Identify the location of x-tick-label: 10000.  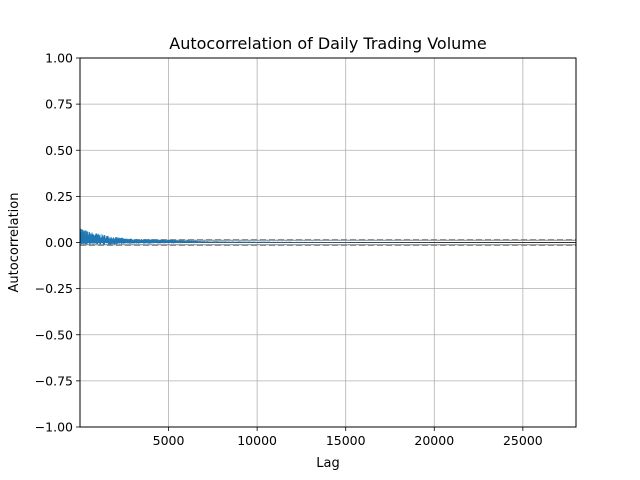
(257, 440).